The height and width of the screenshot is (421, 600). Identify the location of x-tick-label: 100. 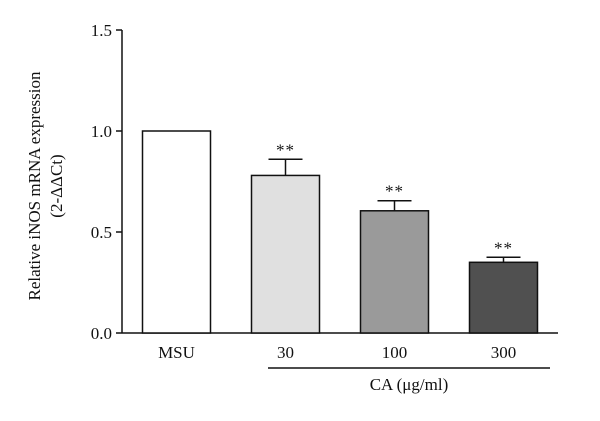
(395, 352).